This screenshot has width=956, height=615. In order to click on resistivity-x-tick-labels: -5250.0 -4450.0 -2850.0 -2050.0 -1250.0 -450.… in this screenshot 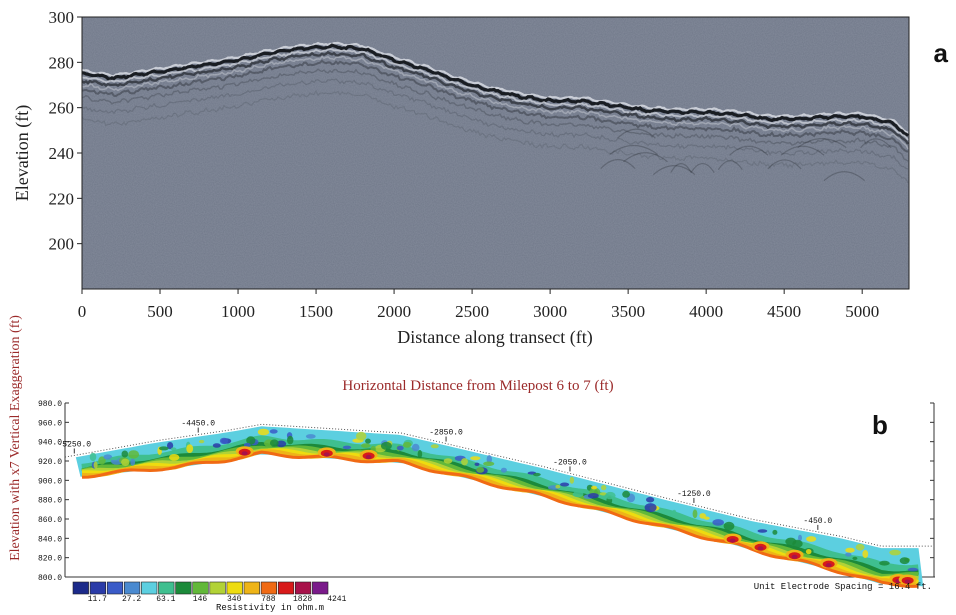, I will do `click(444, 475)`.